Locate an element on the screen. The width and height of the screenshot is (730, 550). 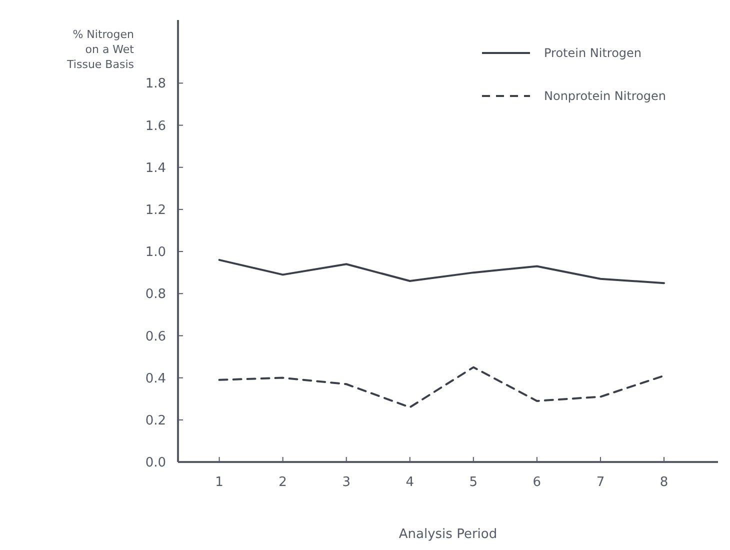
legend-label: Protein Nitrogen is located at coordinates (593, 53).